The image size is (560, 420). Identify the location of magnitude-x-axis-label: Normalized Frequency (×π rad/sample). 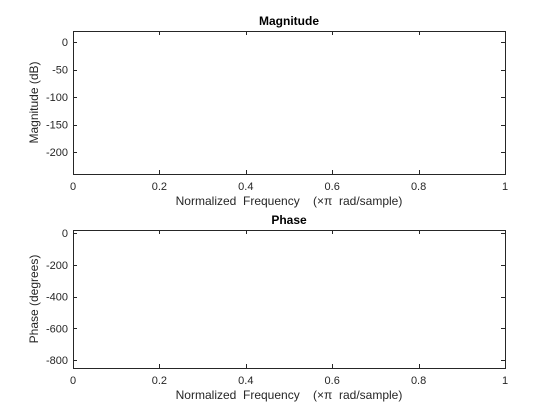
(289, 201).